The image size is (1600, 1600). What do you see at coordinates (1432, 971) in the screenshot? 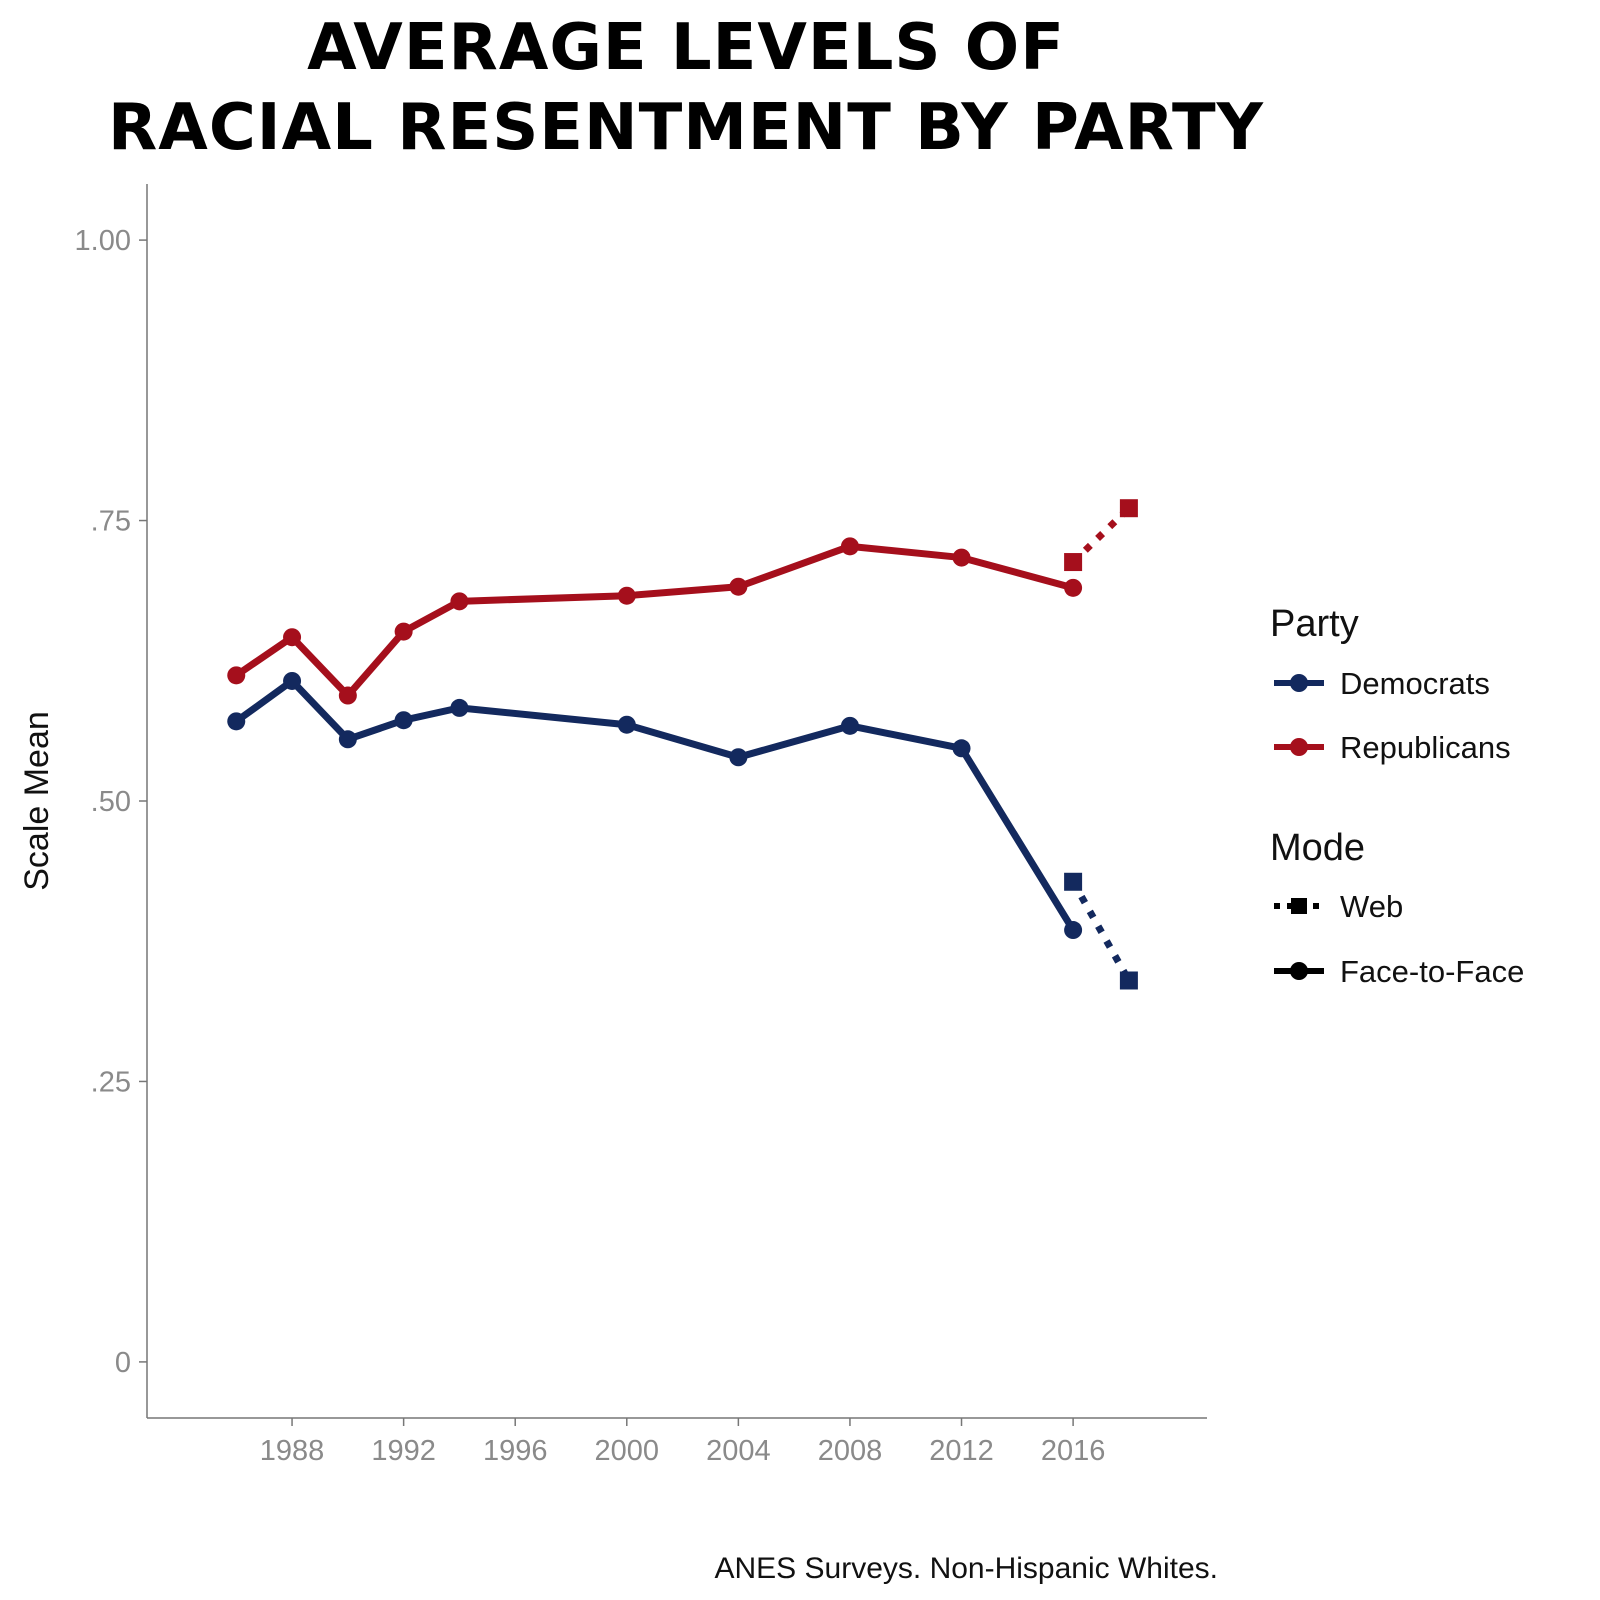
I see `legend-face-to-face-label: Face-to-Face` at bounding box center [1432, 971].